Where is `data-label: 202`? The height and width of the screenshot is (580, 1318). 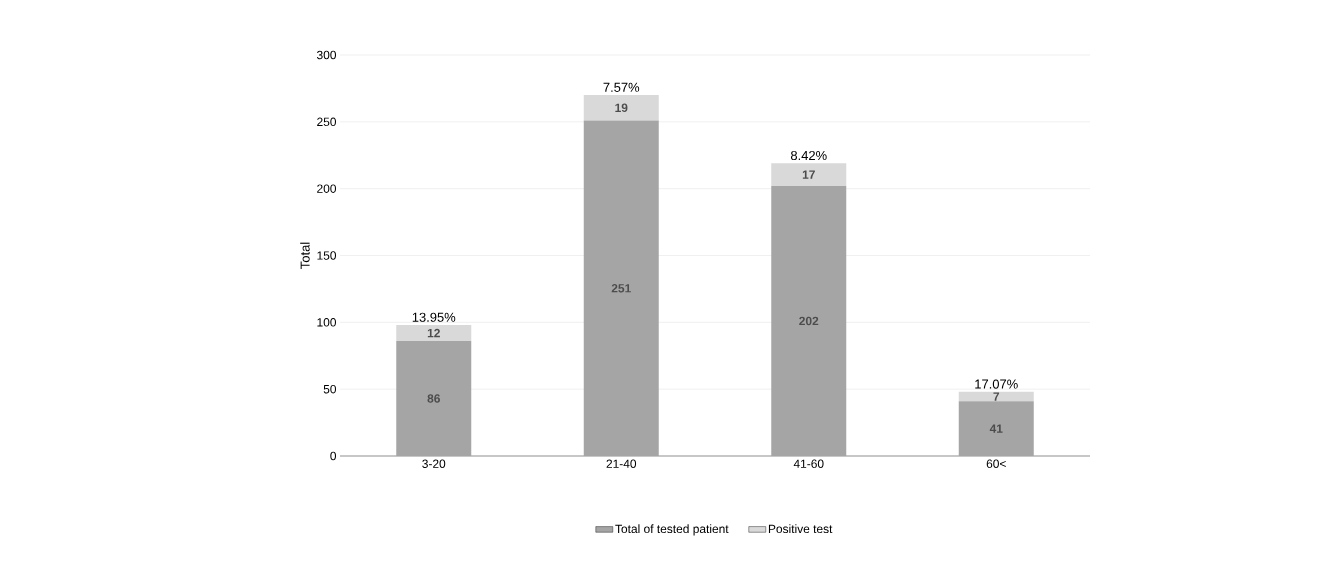 data-label: 202 is located at coordinates (809, 321).